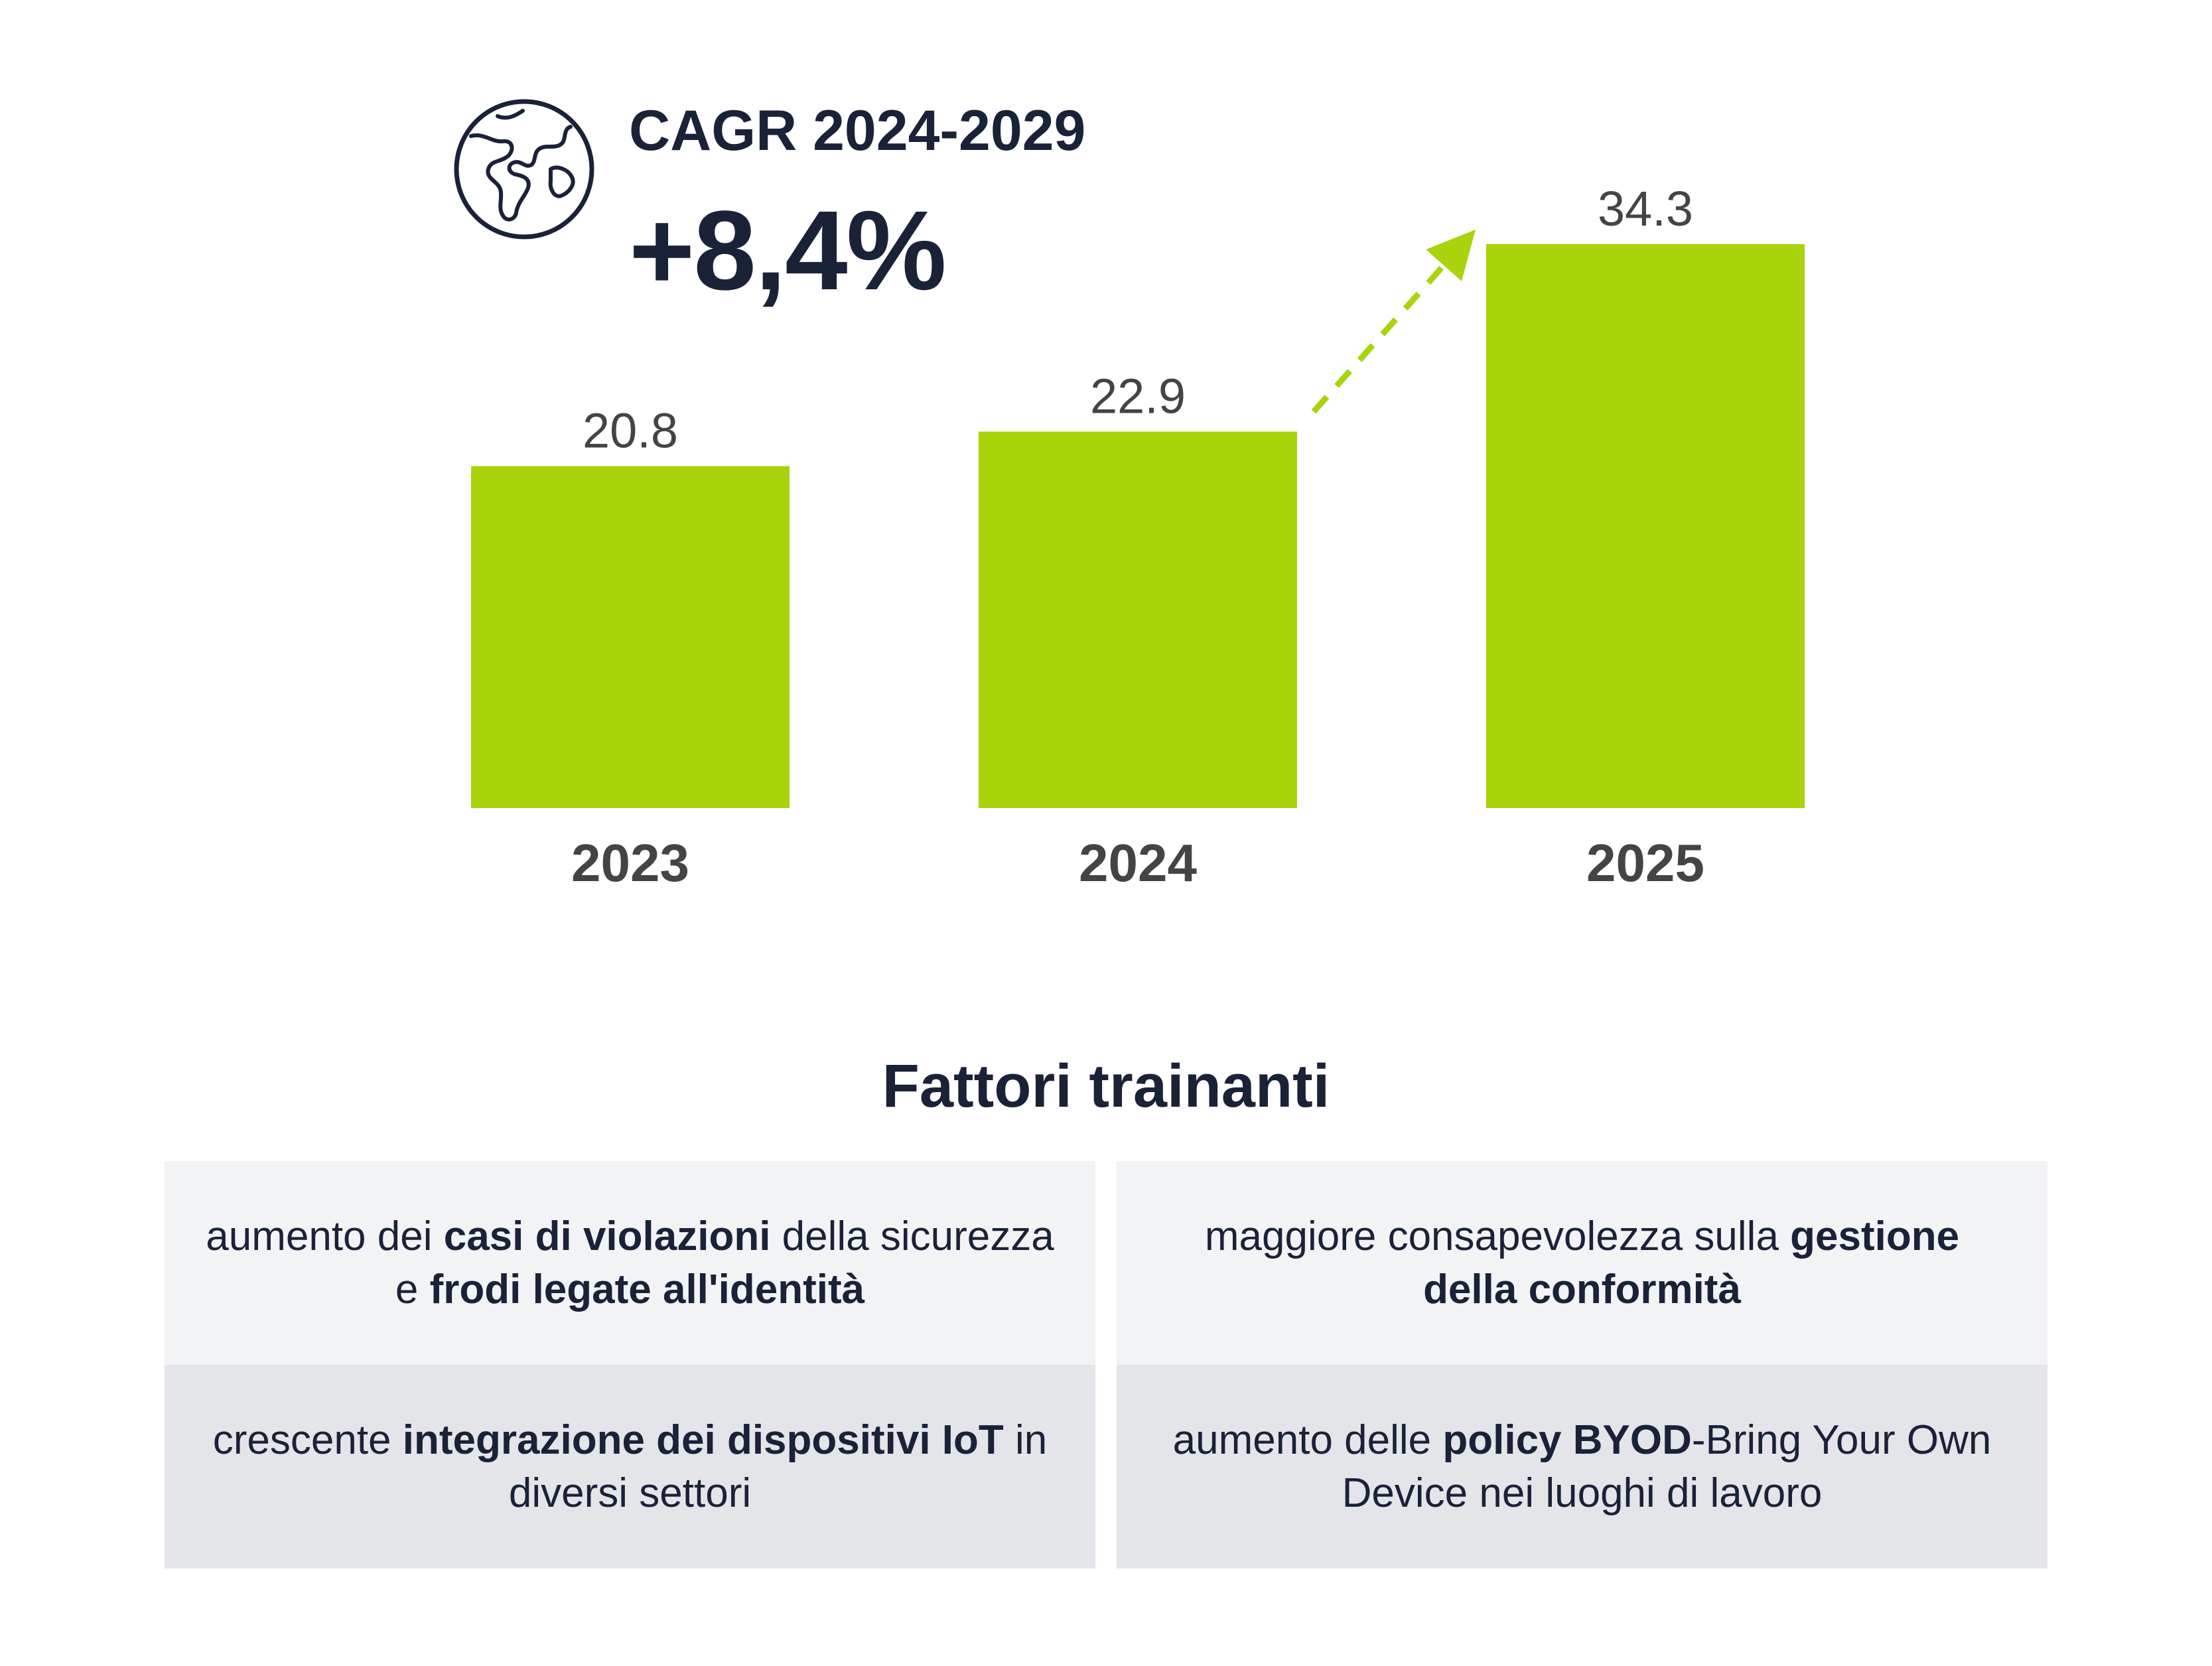 The height and width of the screenshot is (1666, 2212). What do you see at coordinates (724, 1262) in the screenshot?
I see `factor-text-regular: della sicurezza e` at bounding box center [724, 1262].